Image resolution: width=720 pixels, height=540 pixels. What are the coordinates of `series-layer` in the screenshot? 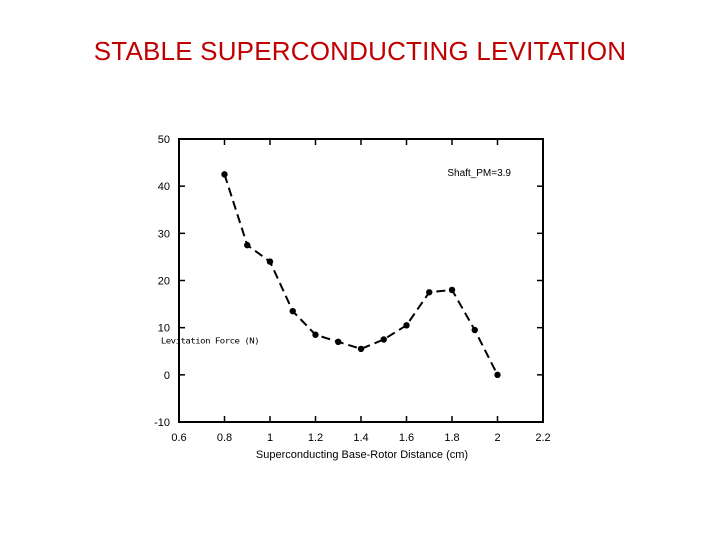 It's located at (361, 275).